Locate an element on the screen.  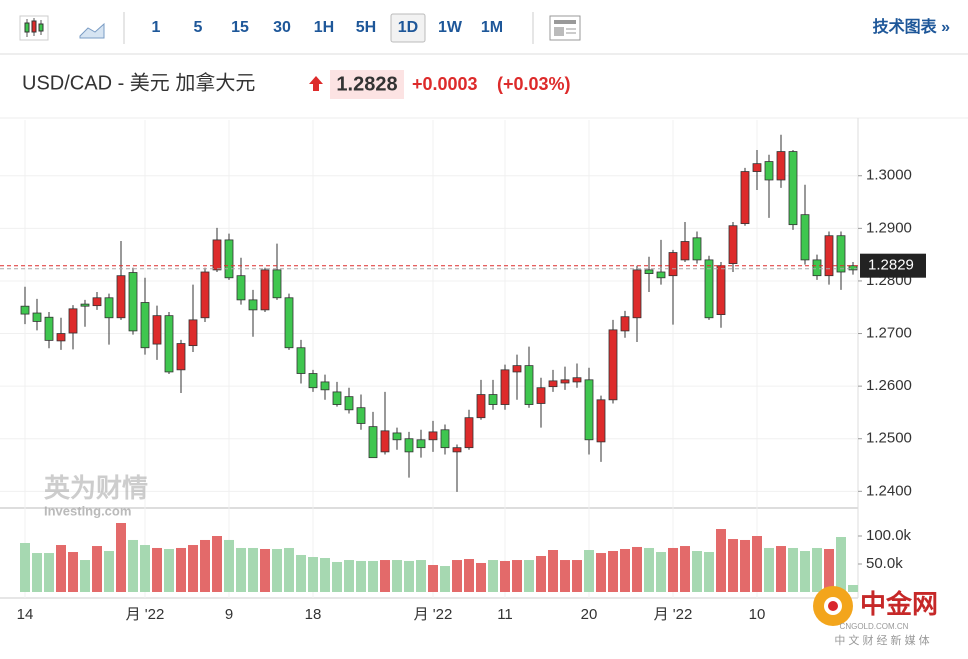
pair-title: USD/CAD - 美元 加拿大元 is located at coordinates (138, 82).